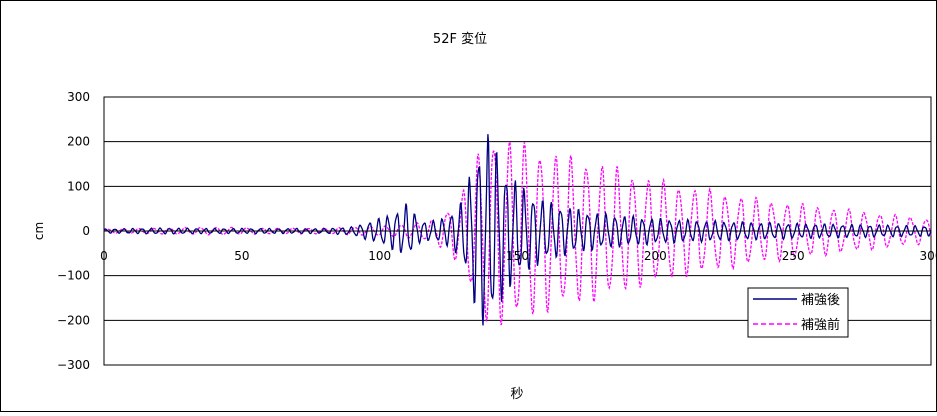  Describe the element at coordinates (73, 320) in the screenshot. I see `y-tick-label: −200` at that location.